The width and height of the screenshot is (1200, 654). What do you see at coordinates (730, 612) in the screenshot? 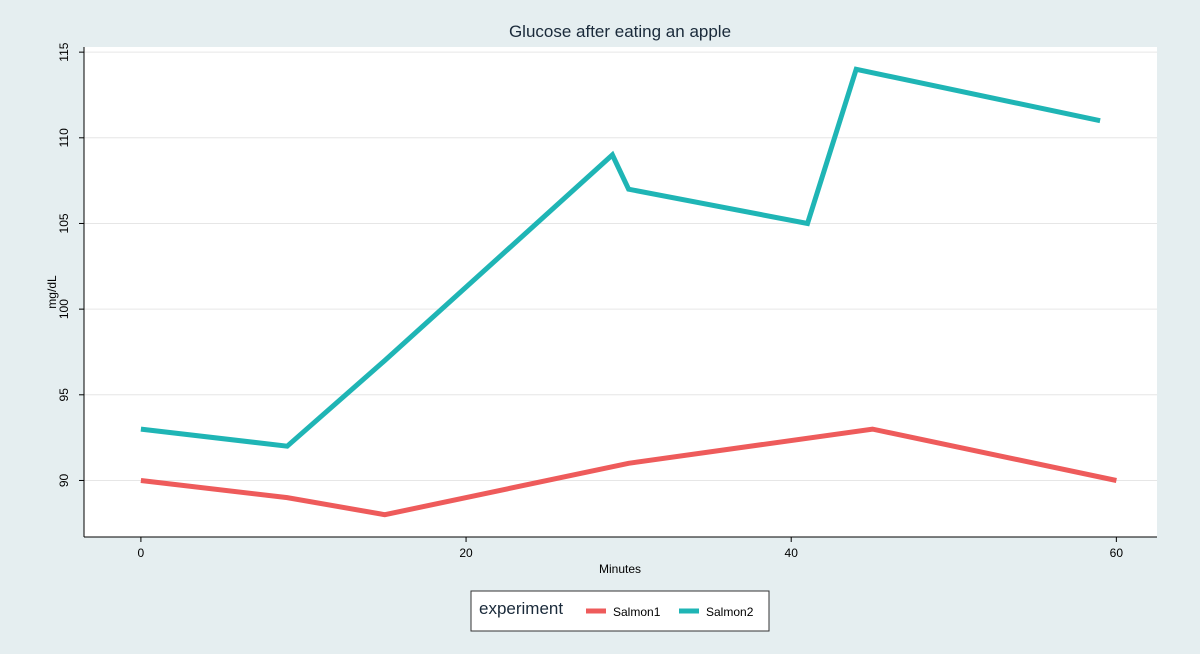
I see `legend-label-salmon2: Salmon2` at bounding box center [730, 612].